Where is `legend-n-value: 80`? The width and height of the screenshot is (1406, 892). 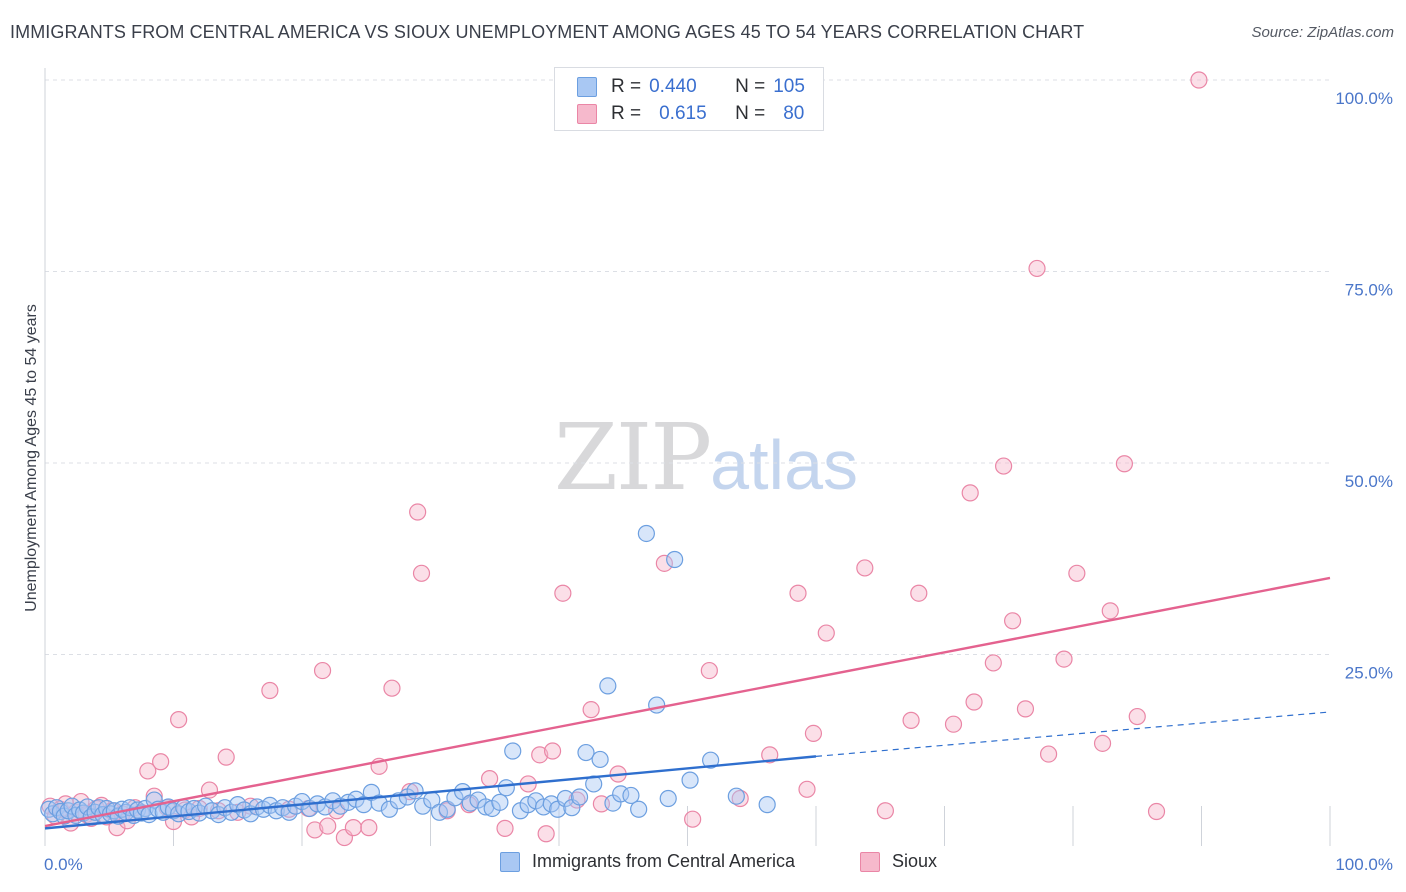
legend-n-value: 80 is located at coordinates (794, 113).